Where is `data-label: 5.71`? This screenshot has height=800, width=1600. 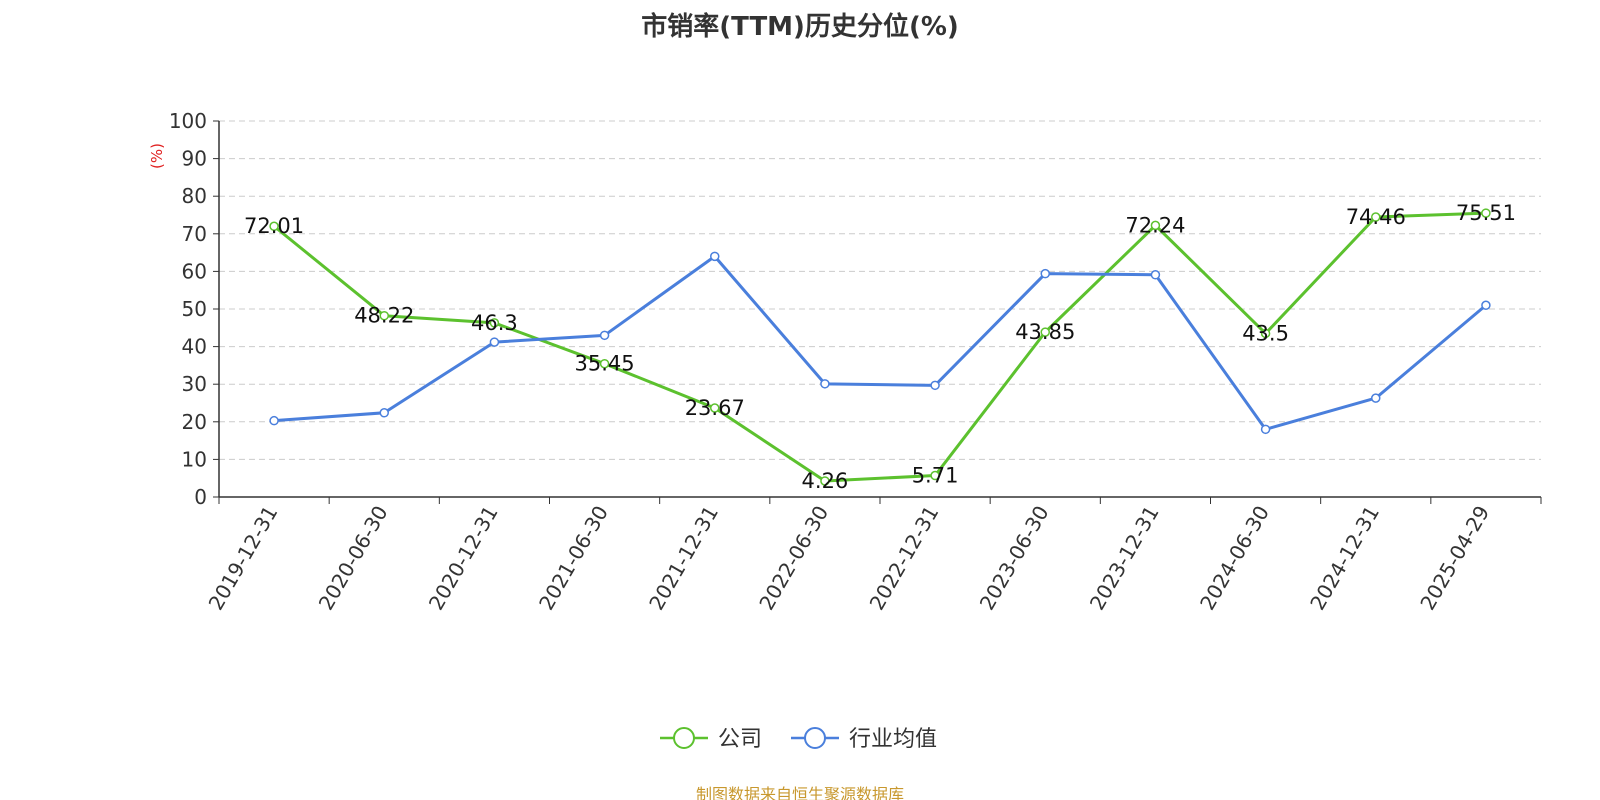
data-label: 5.71 is located at coordinates (935, 476).